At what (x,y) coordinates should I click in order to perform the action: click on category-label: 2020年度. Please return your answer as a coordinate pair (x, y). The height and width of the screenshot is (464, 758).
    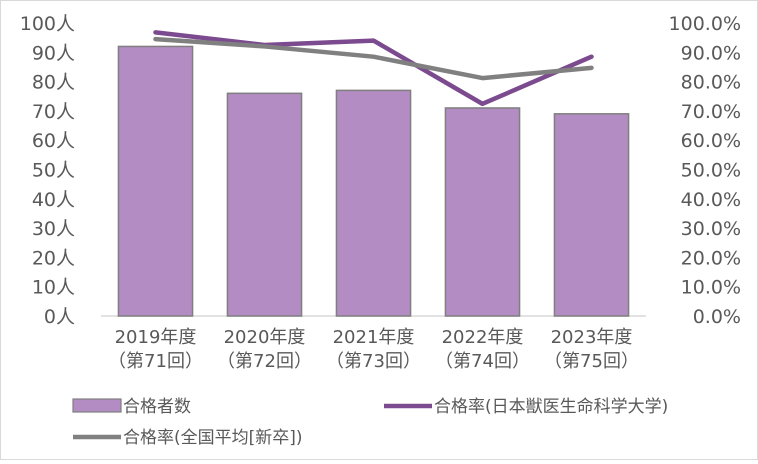
    Looking at the image, I should click on (265, 337).